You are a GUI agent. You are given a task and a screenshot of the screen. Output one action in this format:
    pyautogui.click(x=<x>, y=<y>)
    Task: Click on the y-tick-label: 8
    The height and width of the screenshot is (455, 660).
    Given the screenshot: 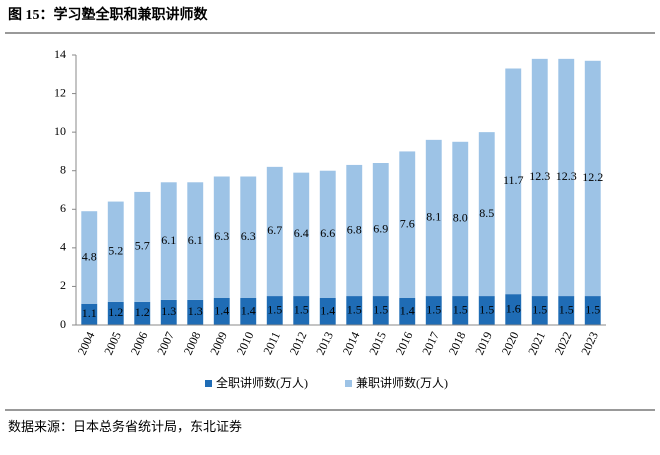 What is the action you would take?
    pyautogui.click(x=63, y=169)
    